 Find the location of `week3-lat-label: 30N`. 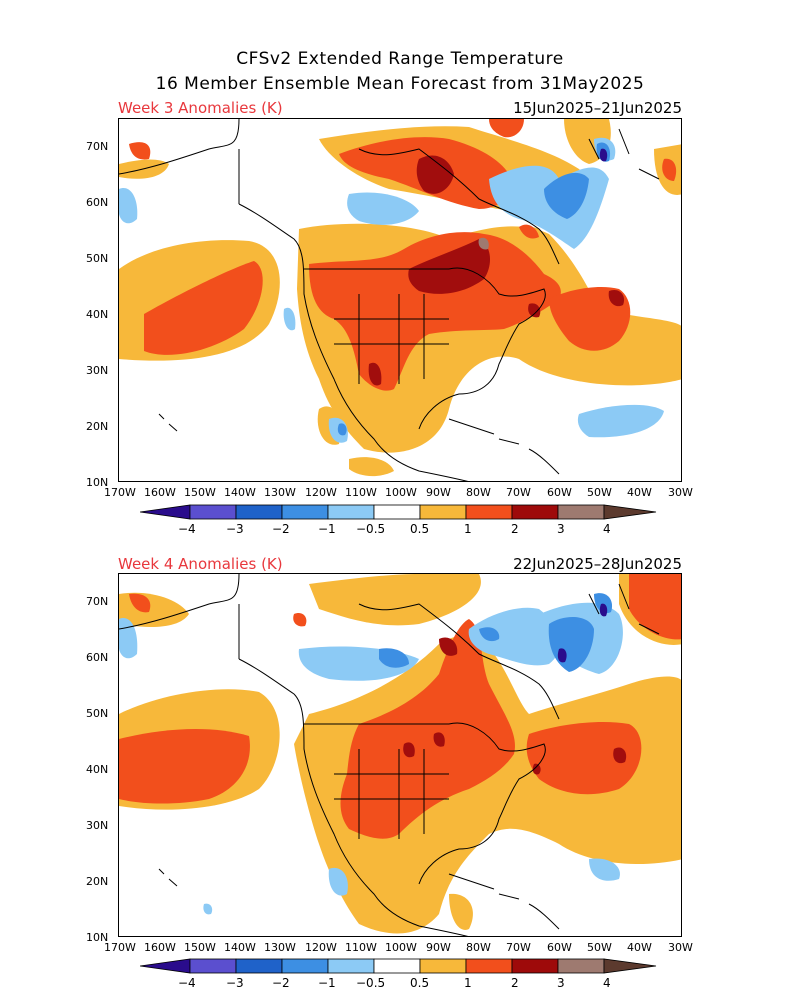

week3-lat-label: 30N is located at coordinates (97, 370).